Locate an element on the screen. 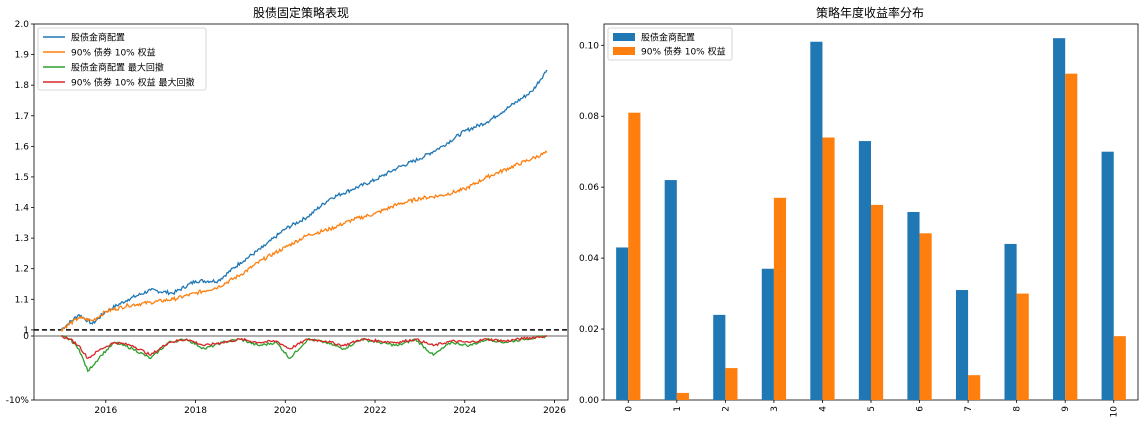  x-tick-label: 5 is located at coordinates (872, 409).